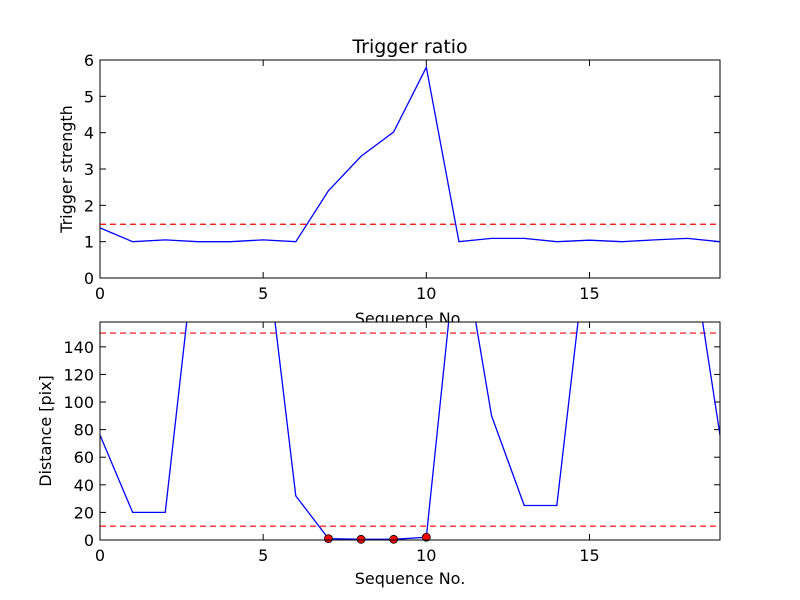 This screenshot has height=600, width=800. What do you see at coordinates (89, 278) in the screenshot?
I see `top-y-tick-label: 0` at bounding box center [89, 278].